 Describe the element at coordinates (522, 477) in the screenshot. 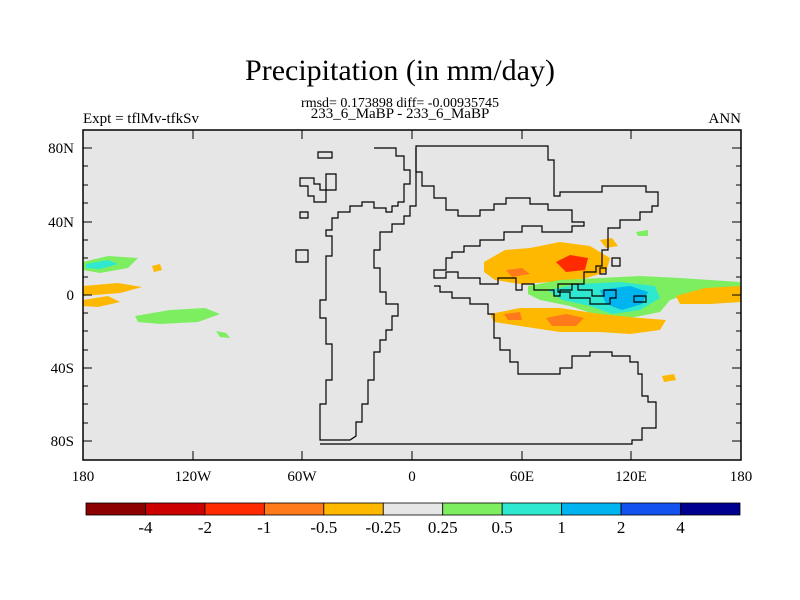

I see `x-tick-label: 60E` at that location.